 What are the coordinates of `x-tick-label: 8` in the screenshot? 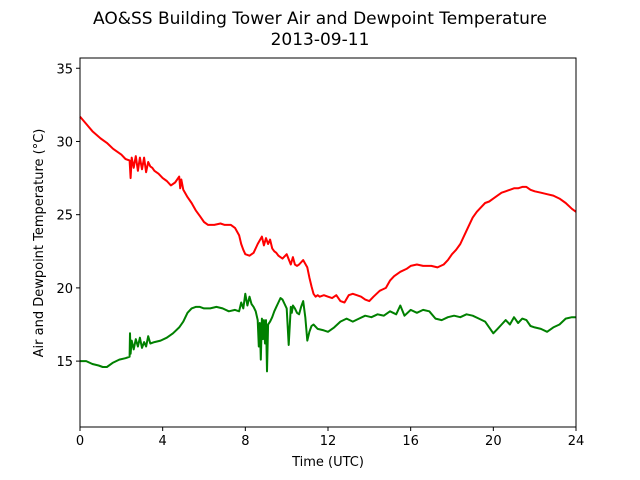 It's located at (245, 441).